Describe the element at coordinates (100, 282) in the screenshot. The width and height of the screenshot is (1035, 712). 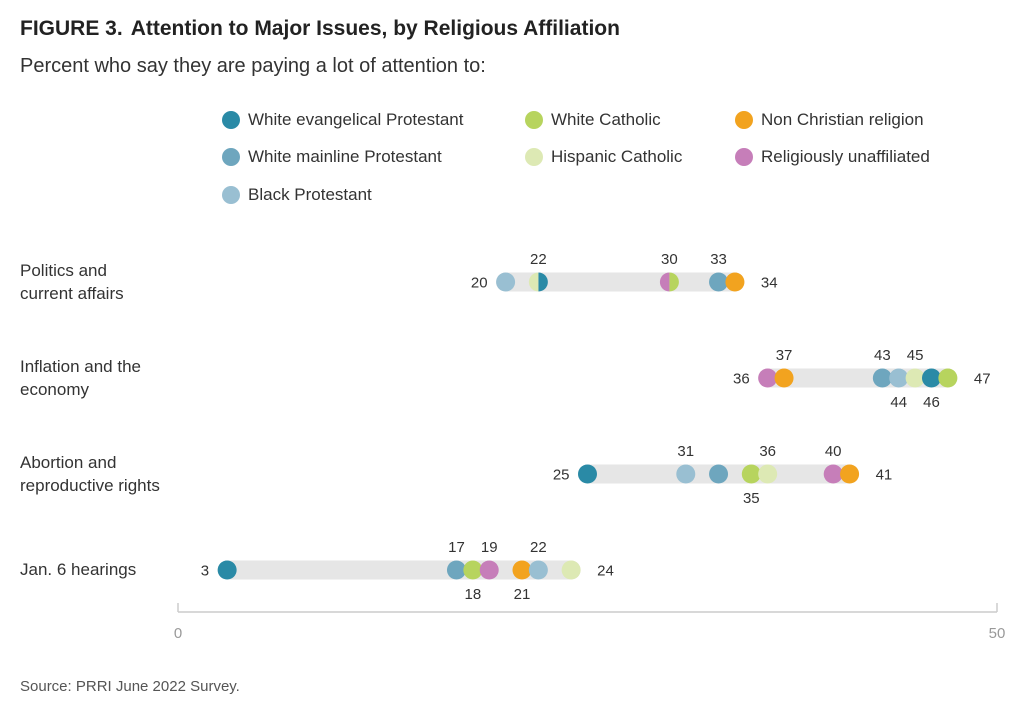
I see `row-label-politics: Politics and current affairs` at that location.